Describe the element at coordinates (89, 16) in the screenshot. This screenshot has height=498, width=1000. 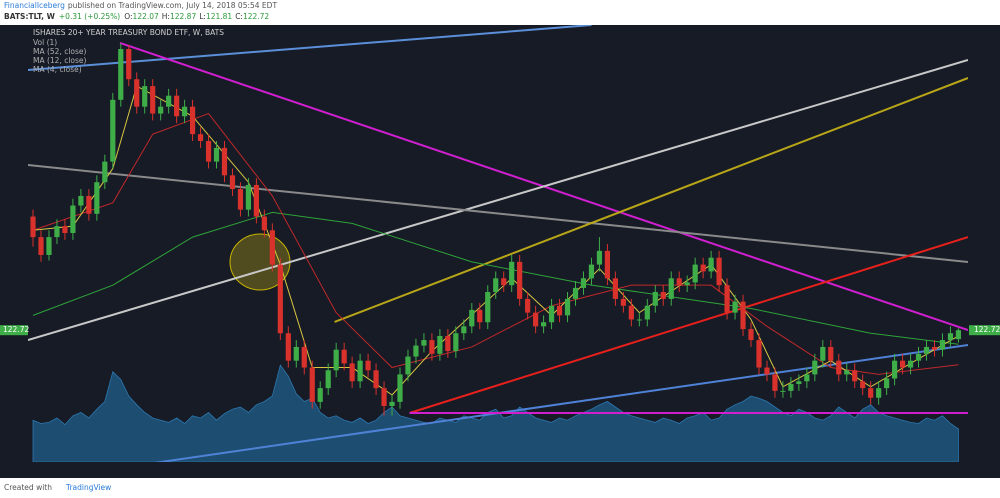
I see `change: +0.31 (+0.25%)` at that location.